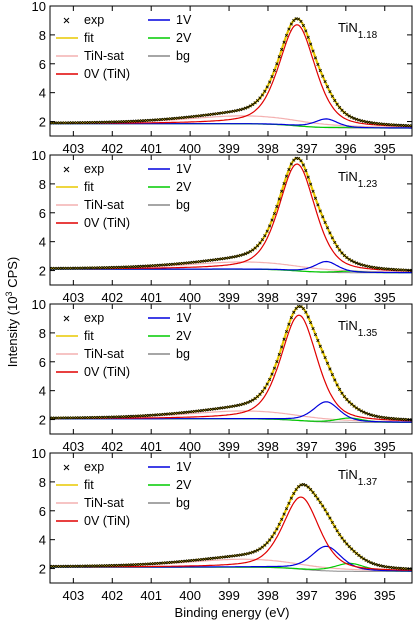 Image resolution: width=415 pixels, height=625 pixels. I want to click on y-tick-label: 6, so click(42, 64).